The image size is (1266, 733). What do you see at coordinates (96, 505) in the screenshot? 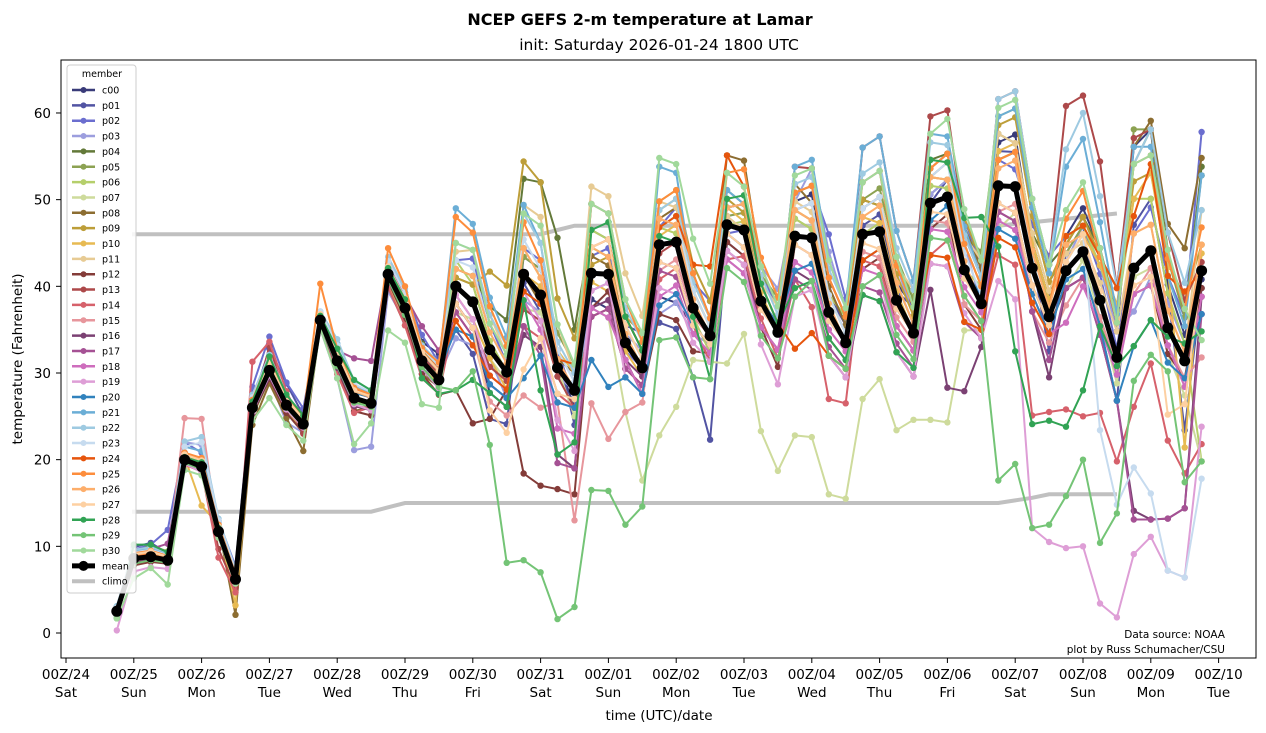
I see `legend-entry-p27: p27` at bounding box center [96, 505].